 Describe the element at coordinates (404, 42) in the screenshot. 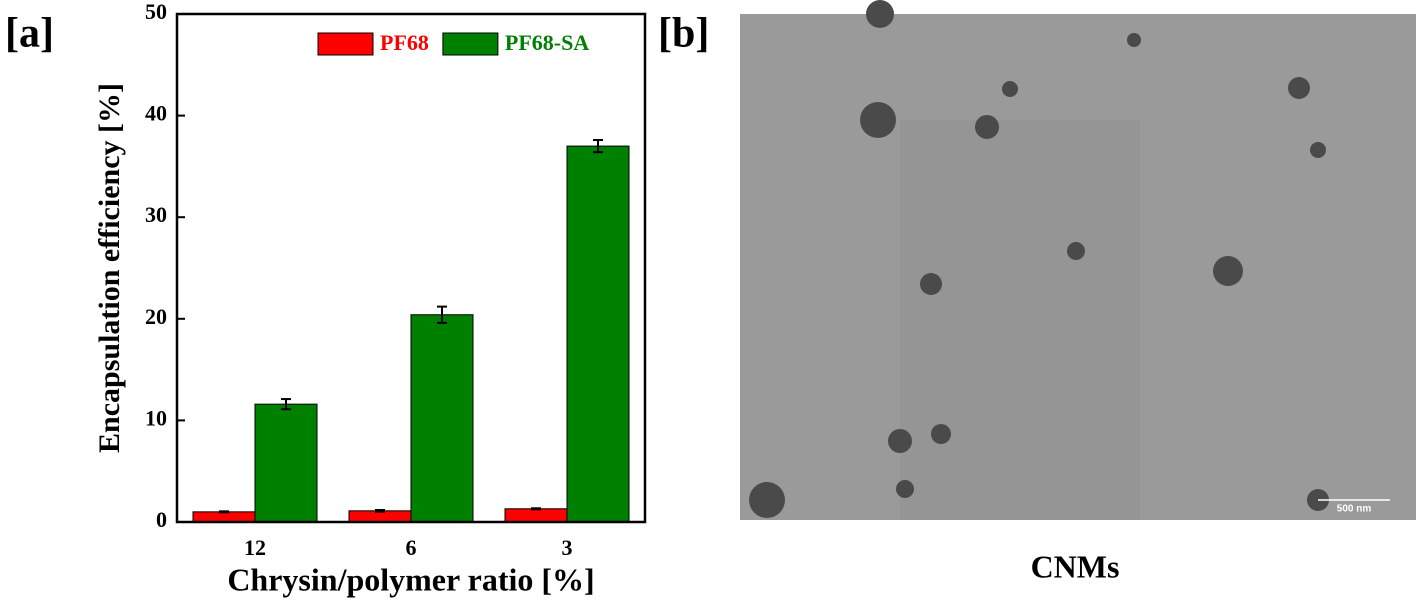

I see `legend-label: PF68` at that location.